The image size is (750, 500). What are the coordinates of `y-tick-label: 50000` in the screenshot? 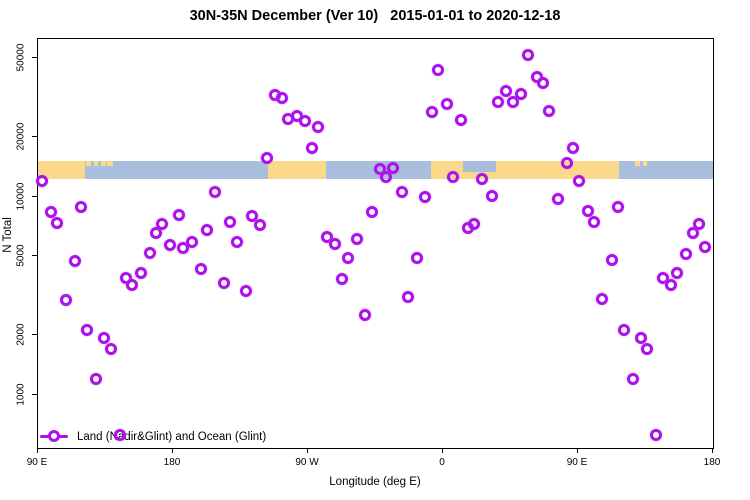 It's located at (21, 57).